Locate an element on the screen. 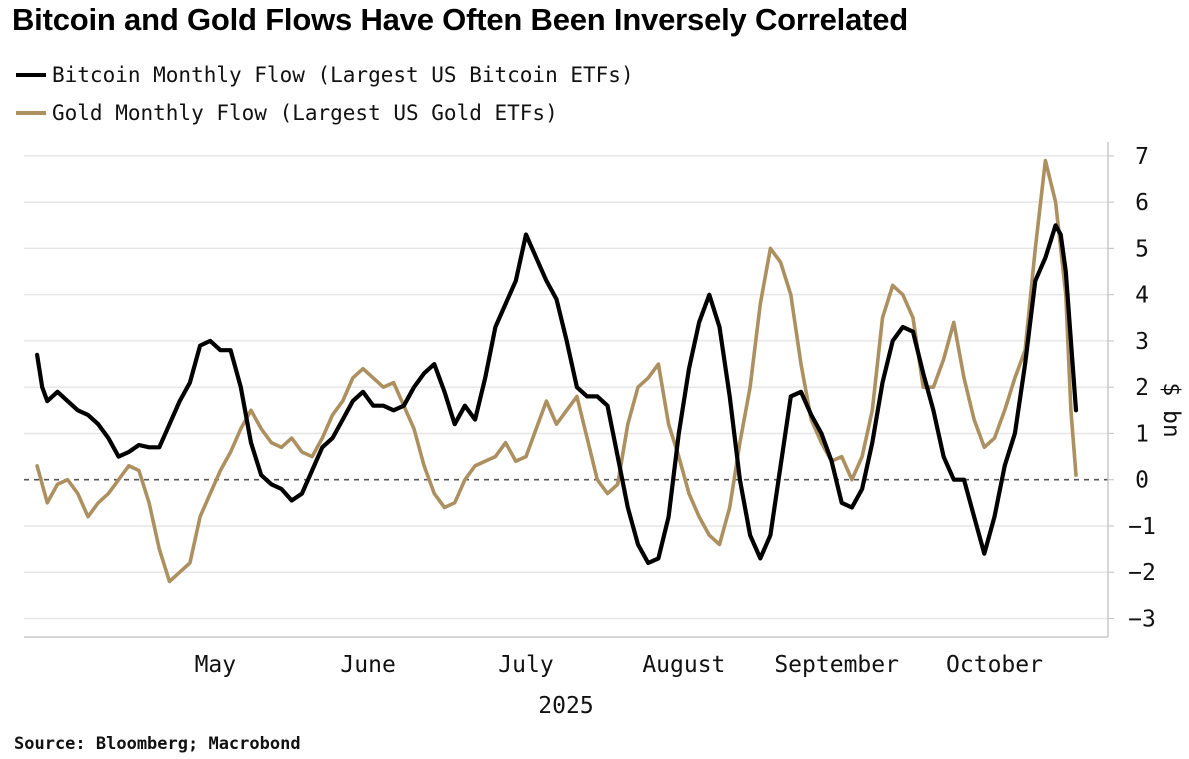  legend-item-gold: Gold Monthly Flow (Largest US Gold ETFs) is located at coordinates (325, 113).